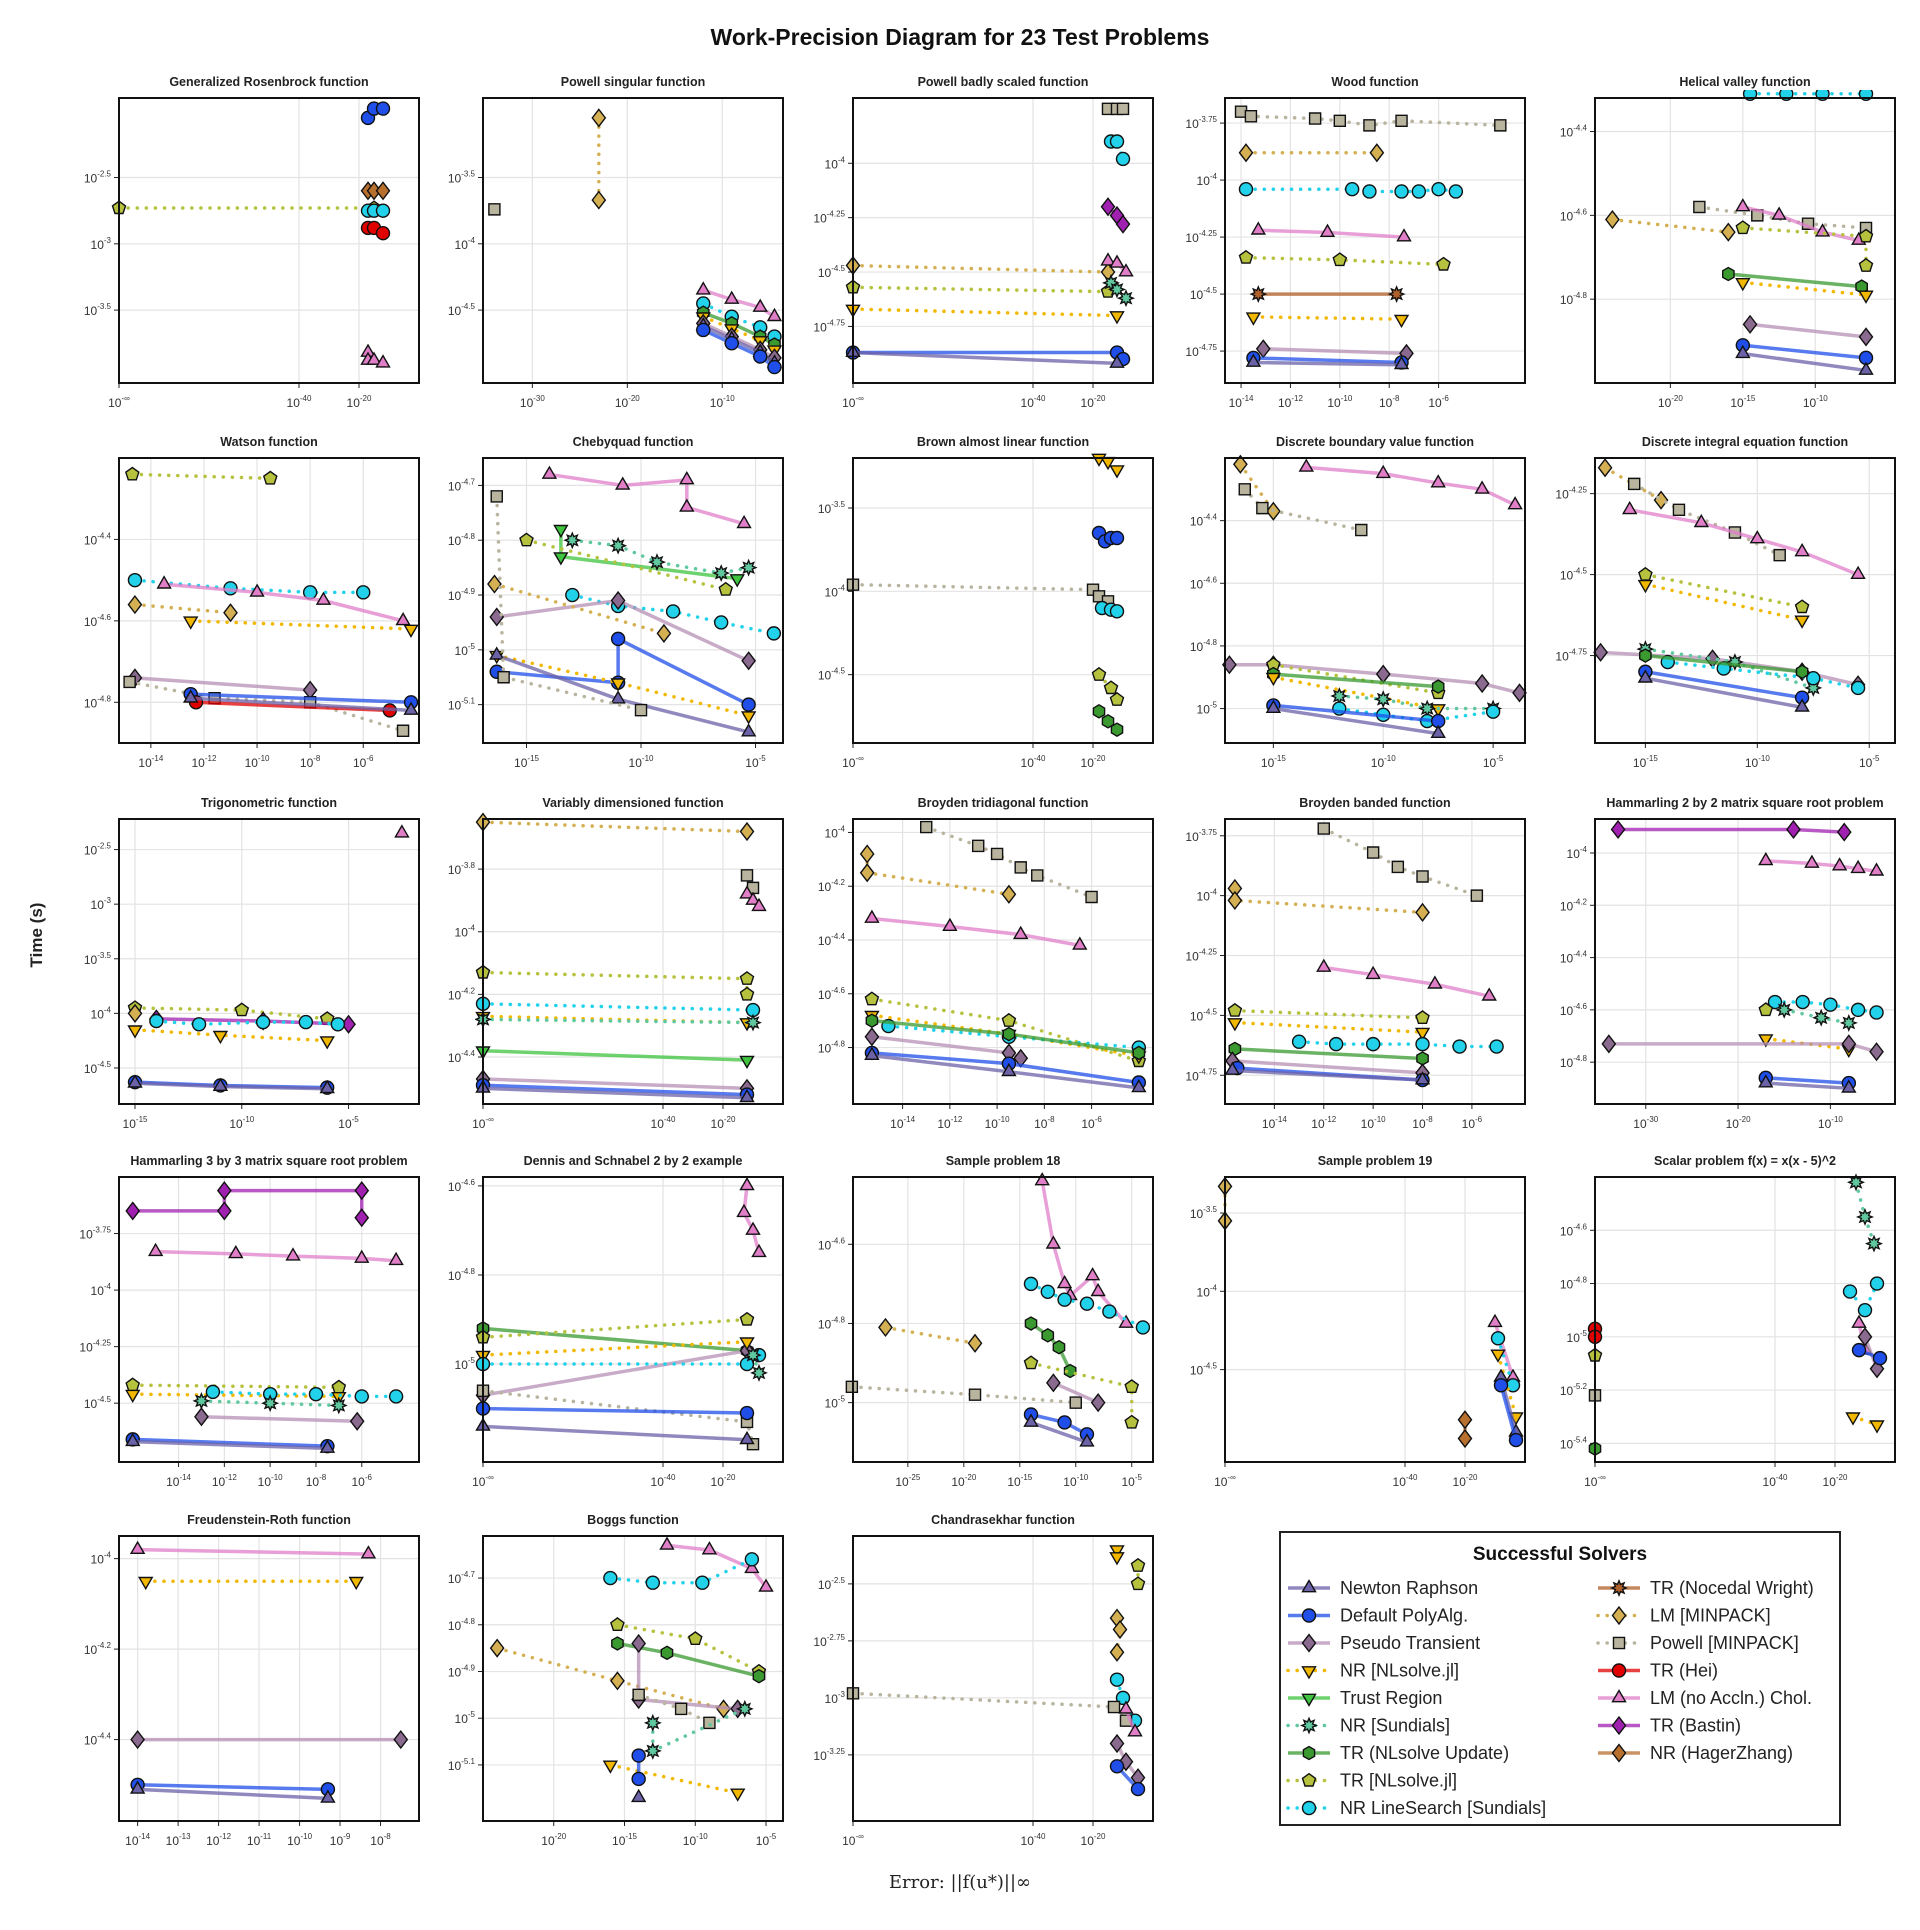 This screenshot has height=1930, width=1920. What do you see at coordinates (1273, 679) in the screenshot?
I see `data-point-nr-nlsolve-jl` at bounding box center [1273, 679].